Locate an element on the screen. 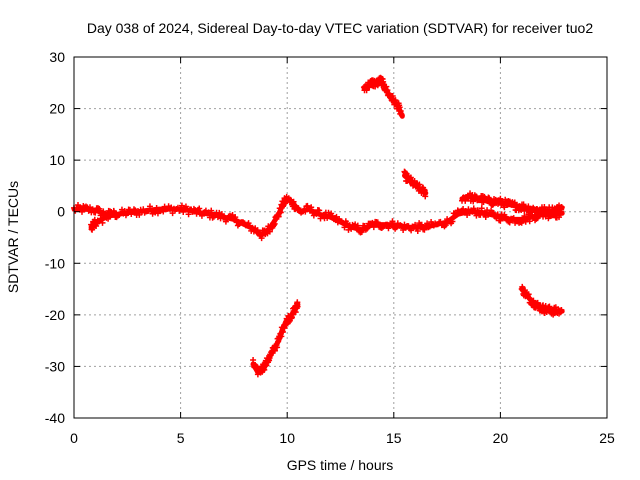 The image size is (640, 480). y-tick-label: 10 is located at coordinates (57, 160).